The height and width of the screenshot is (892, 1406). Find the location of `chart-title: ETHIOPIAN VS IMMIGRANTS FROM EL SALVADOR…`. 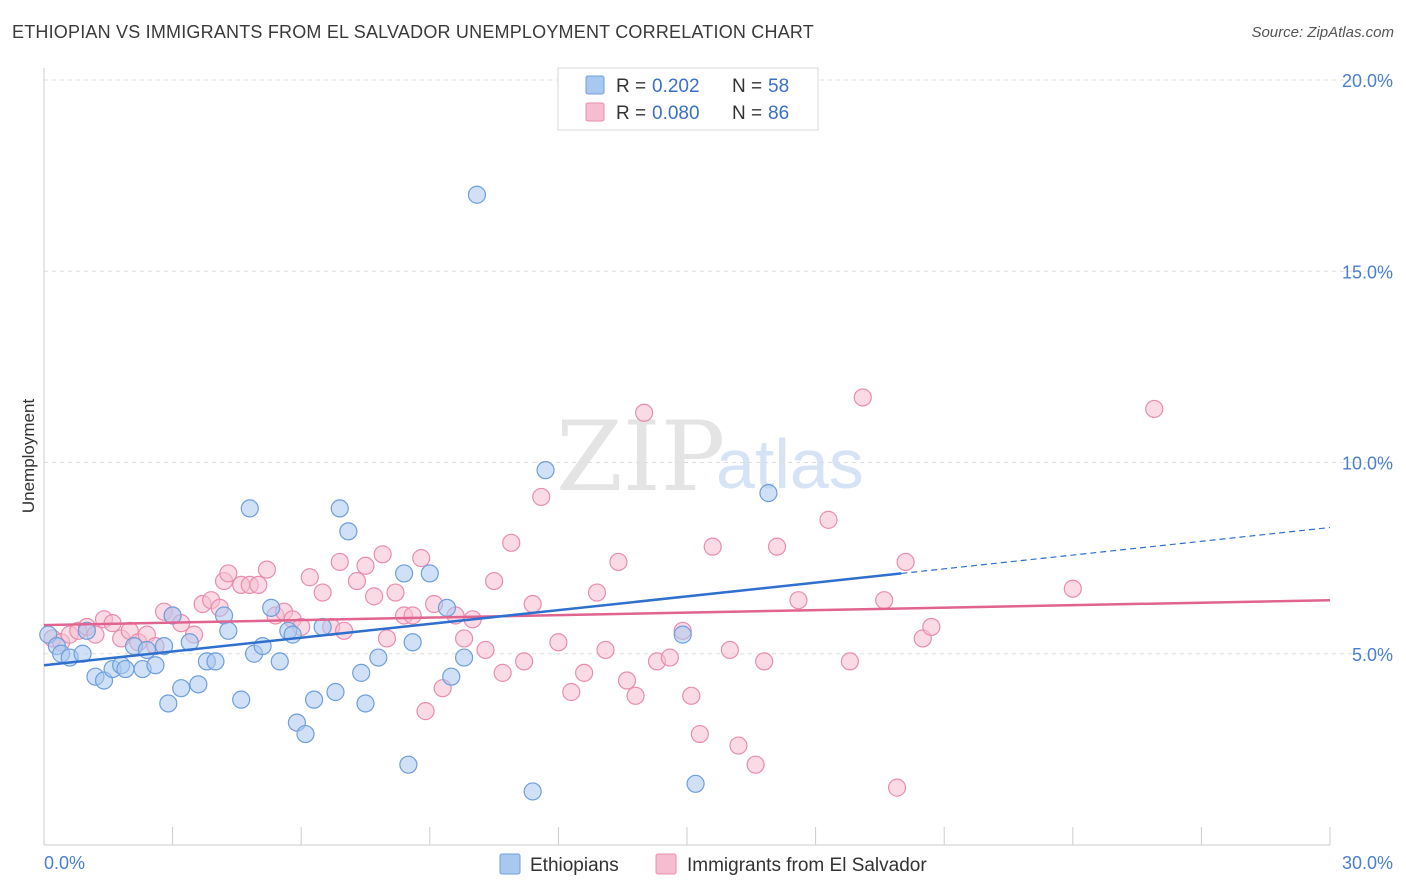

chart-title: ETHIOPIAN VS IMMIGRANTS FROM EL SALVADOR… is located at coordinates (413, 32).